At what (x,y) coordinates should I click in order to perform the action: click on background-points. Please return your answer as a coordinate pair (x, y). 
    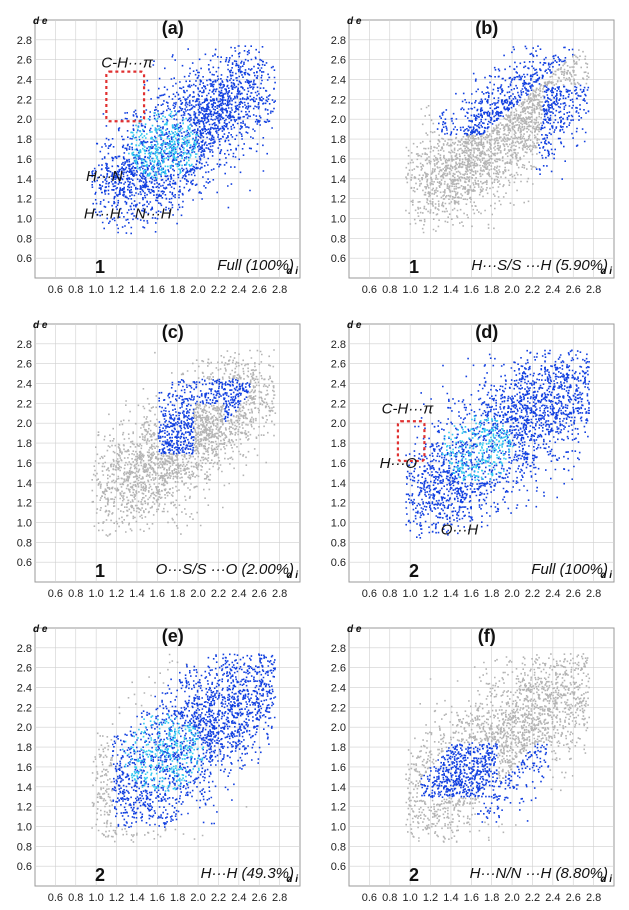
    Looking at the image, I should click on (498, 748).